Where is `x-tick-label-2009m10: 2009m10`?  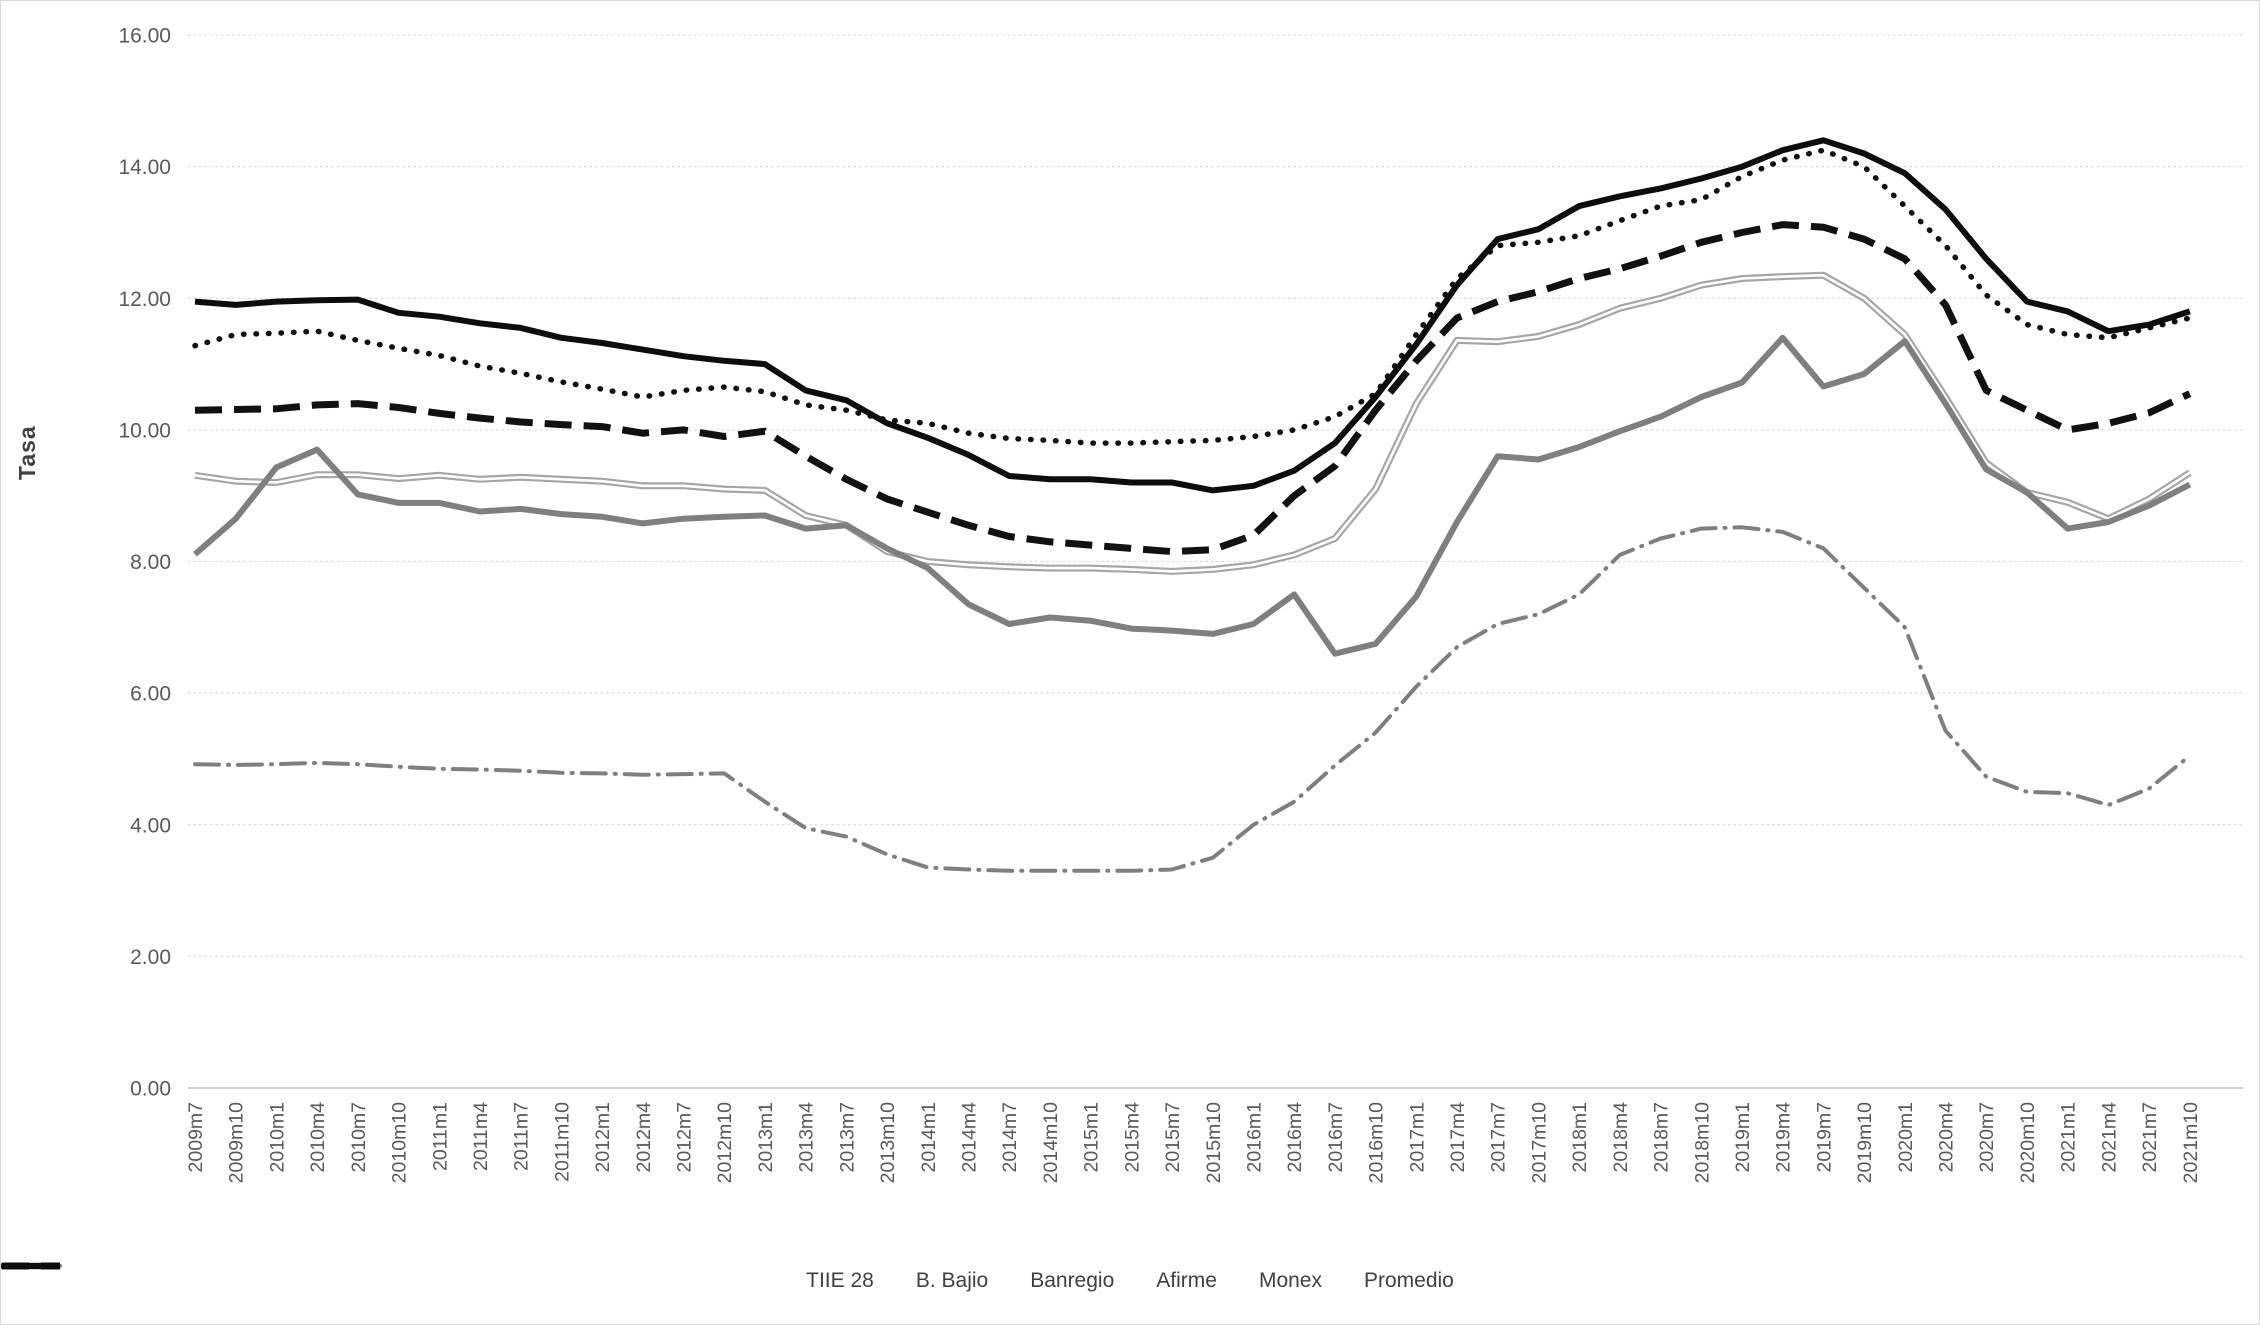
x-tick-label-2009m10: 2009m10 is located at coordinates (237, 1142).